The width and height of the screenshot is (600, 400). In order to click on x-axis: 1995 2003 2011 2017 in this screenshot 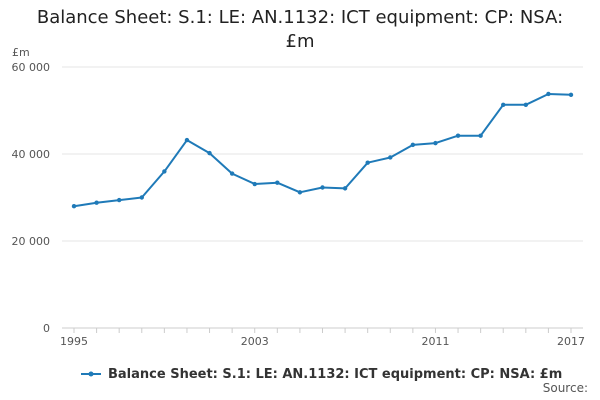, I will do `click(322, 337)`.